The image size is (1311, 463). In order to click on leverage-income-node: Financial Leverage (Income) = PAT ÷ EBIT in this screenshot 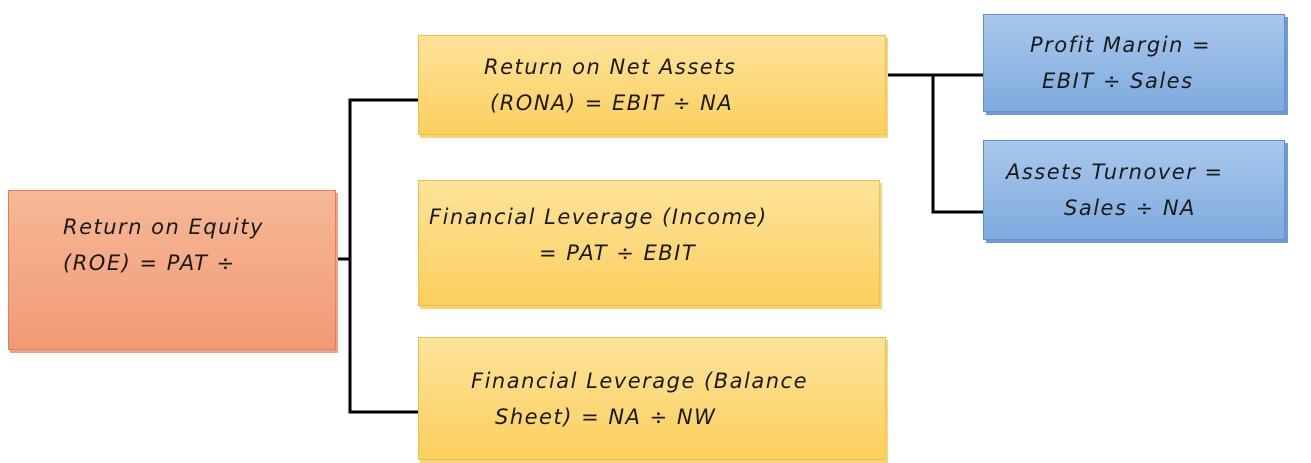, I will do `click(649, 243)`.